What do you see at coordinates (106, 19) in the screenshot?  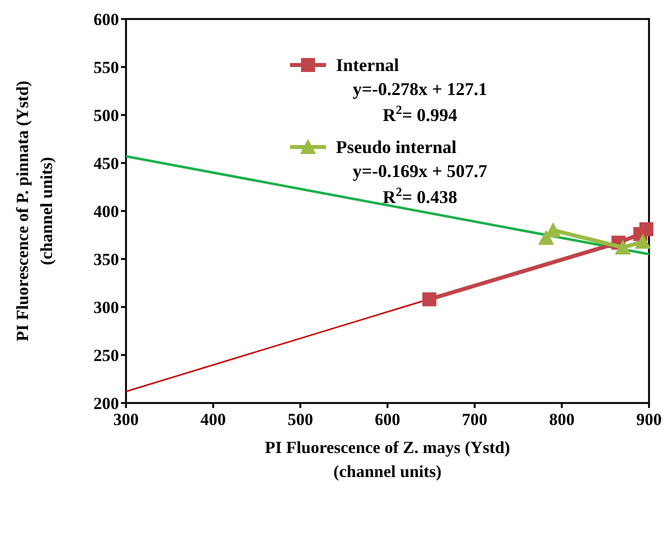 I see `y-tick-label: 600` at bounding box center [106, 19].